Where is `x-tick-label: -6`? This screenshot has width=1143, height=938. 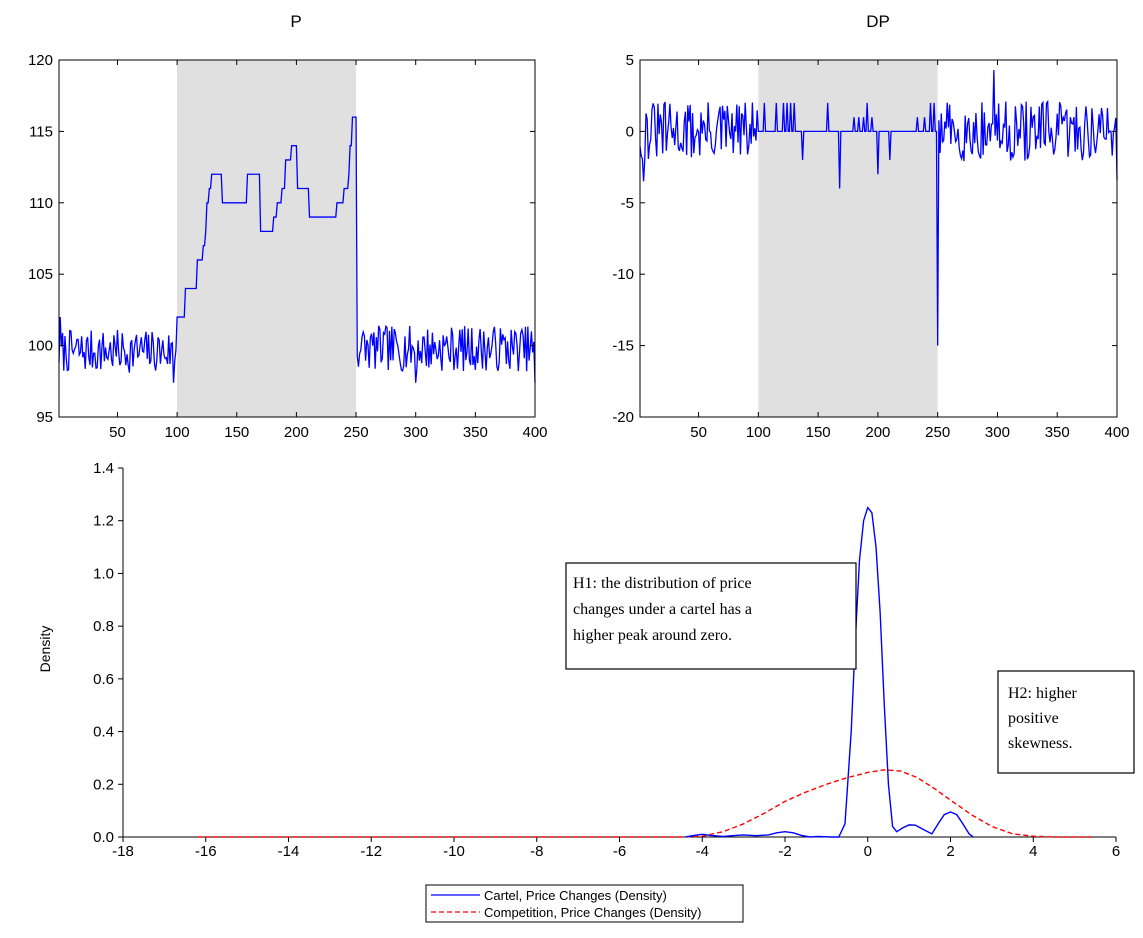 x-tick-label: -6 is located at coordinates (619, 851).